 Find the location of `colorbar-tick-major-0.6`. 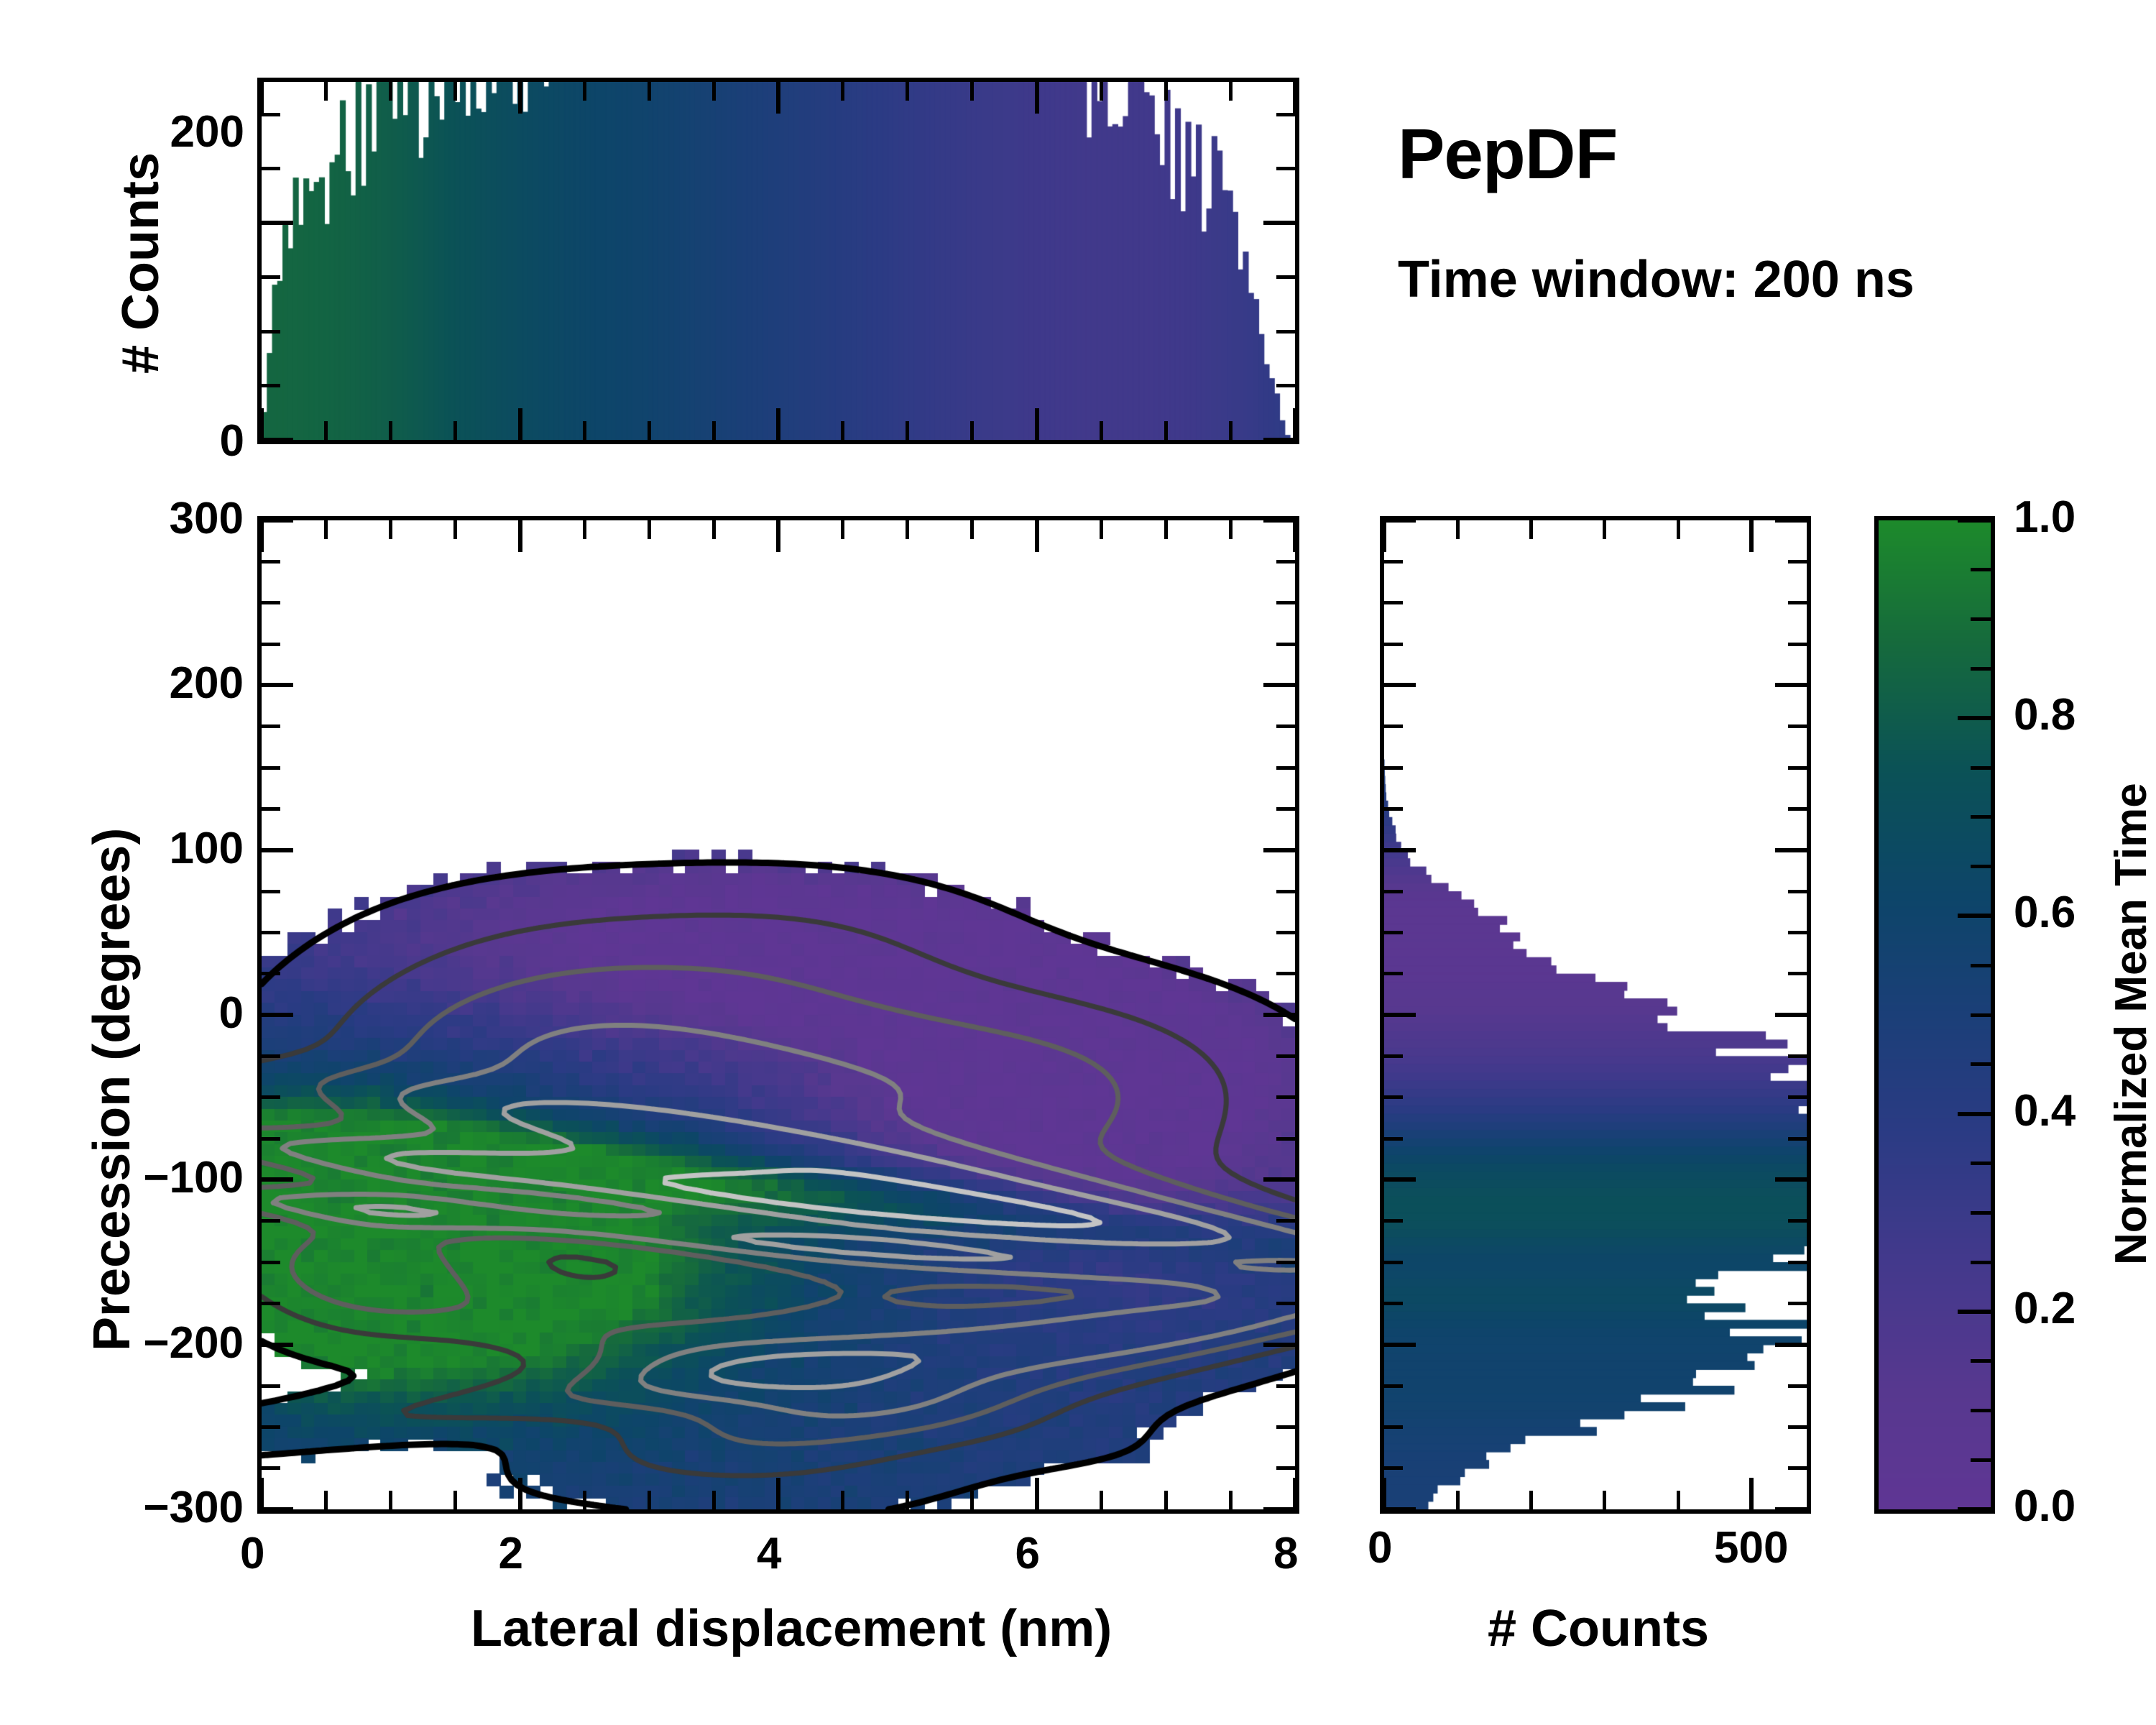

colorbar-tick-major-0.6 is located at coordinates (1974, 916).